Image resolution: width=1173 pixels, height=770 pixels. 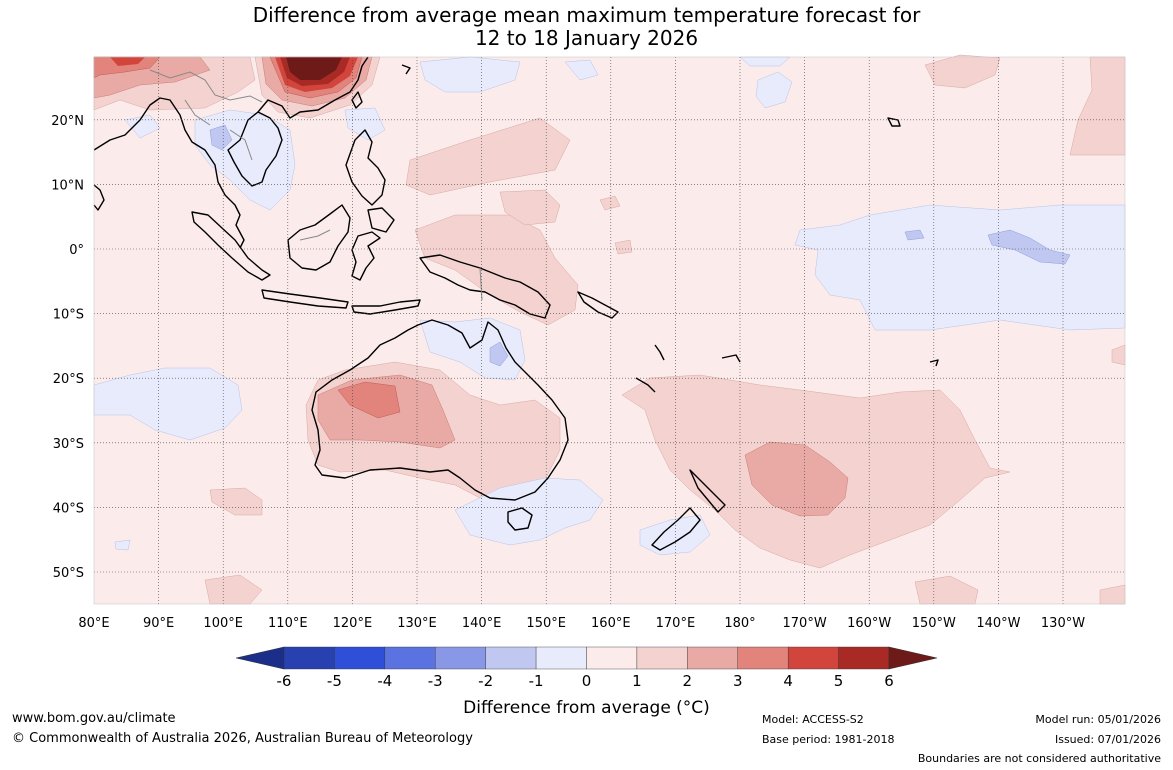 I want to click on colorbar-tick-label: -5, so click(x=334, y=681).